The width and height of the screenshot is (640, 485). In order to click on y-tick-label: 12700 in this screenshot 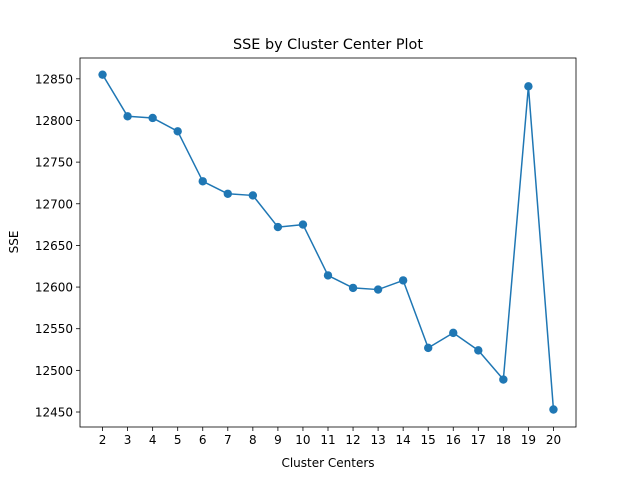, I will do `click(54, 204)`.